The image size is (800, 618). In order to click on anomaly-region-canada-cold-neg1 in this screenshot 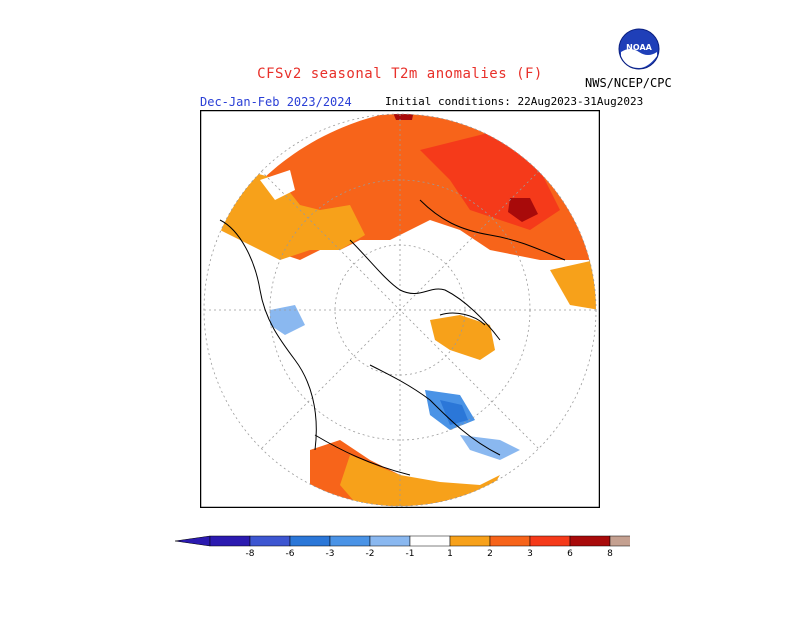, I will do `click(490, 447)`.